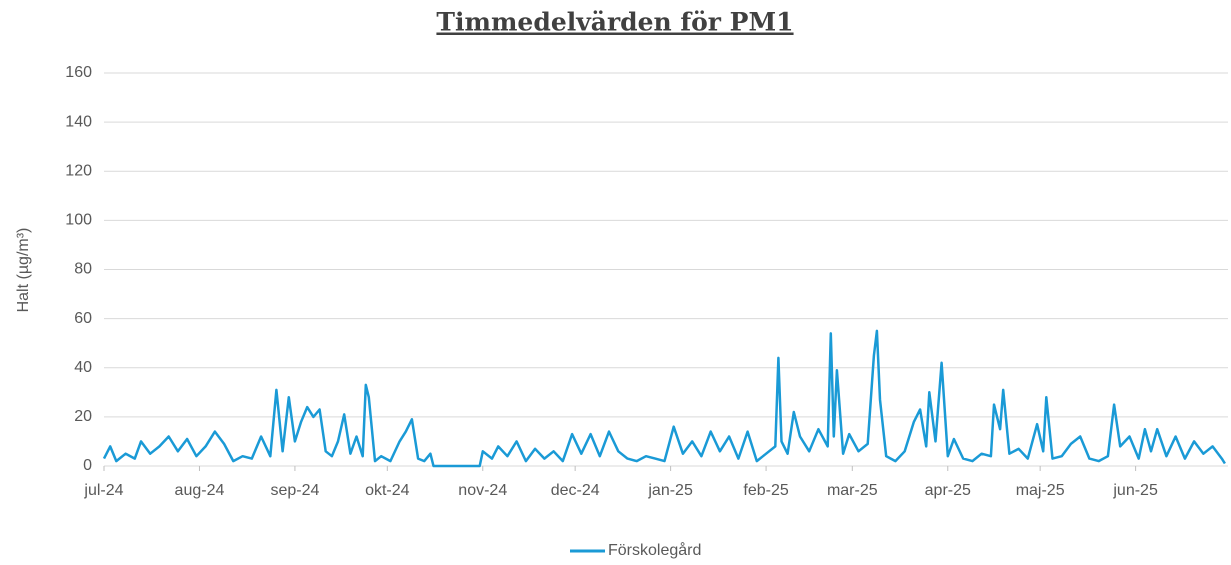 The image size is (1231, 565). Describe the element at coordinates (294, 490) in the screenshot. I see `x-tick-label: sep-24` at that location.